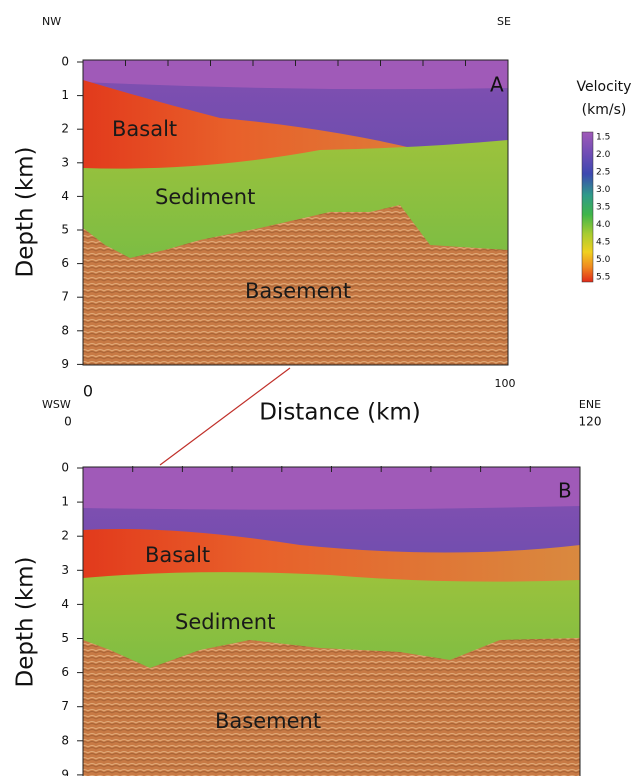 The width and height of the screenshot is (638, 776). Describe the element at coordinates (603, 278) in the screenshot. I see `colorbar-tick-label: 5.5` at that location.